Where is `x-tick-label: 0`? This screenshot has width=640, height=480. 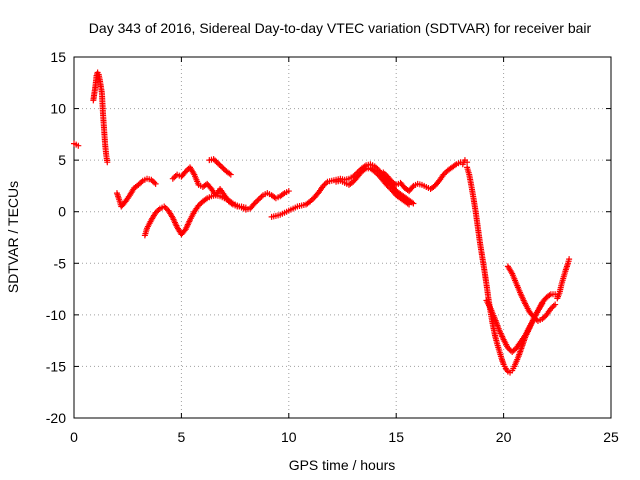 x-tick-label: 0 is located at coordinates (74, 437).